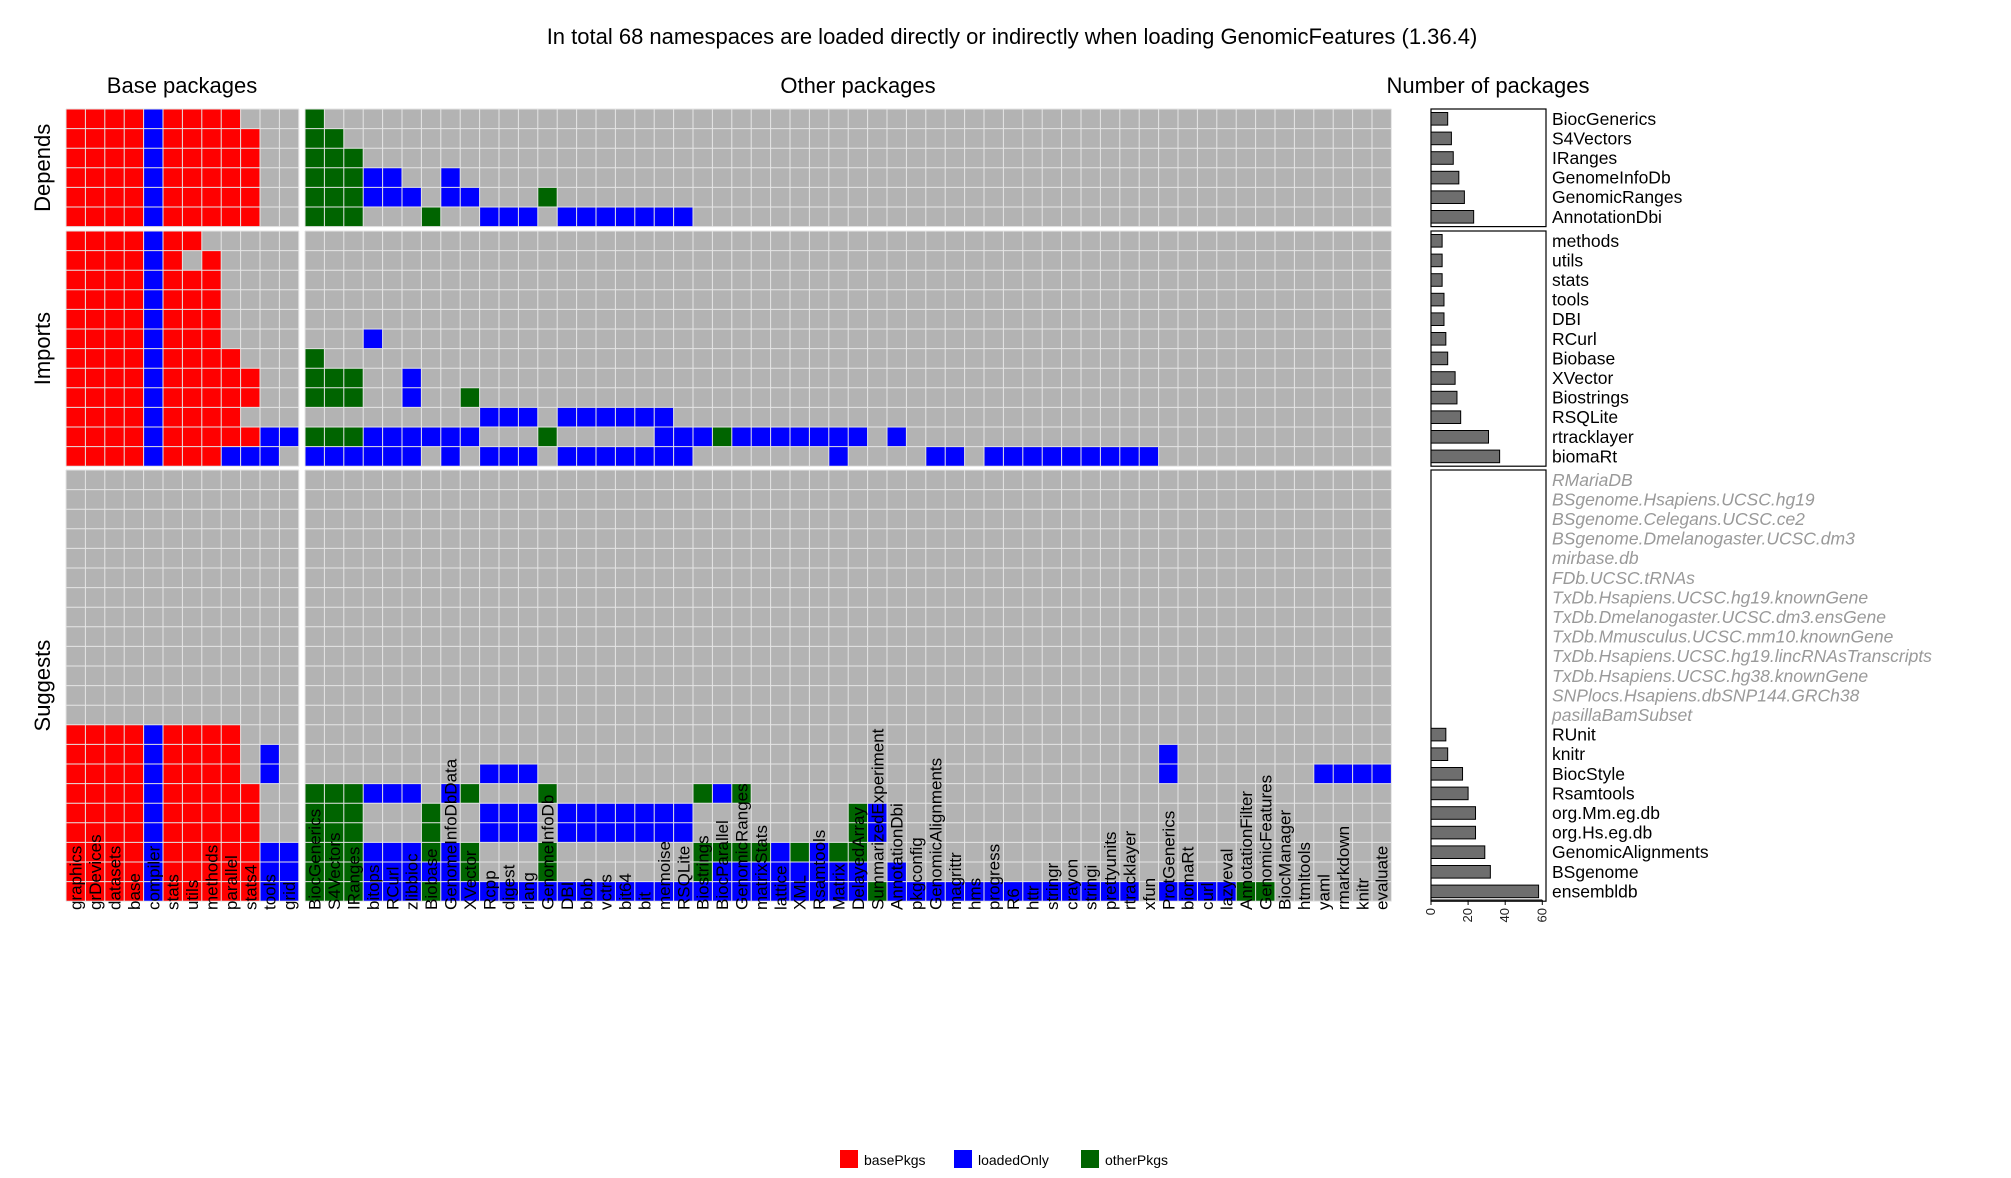  What do you see at coordinates (114, 872) in the screenshot?
I see `cell-BSgenome-datasets` at bounding box center [114, 872].